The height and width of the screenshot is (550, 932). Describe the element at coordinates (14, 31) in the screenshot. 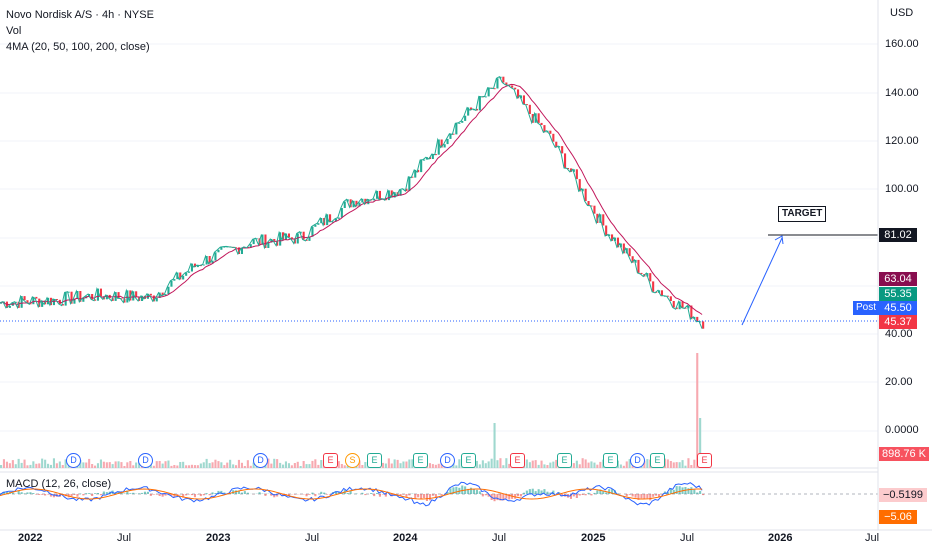

I see `legend-vol: Vol` at that location.